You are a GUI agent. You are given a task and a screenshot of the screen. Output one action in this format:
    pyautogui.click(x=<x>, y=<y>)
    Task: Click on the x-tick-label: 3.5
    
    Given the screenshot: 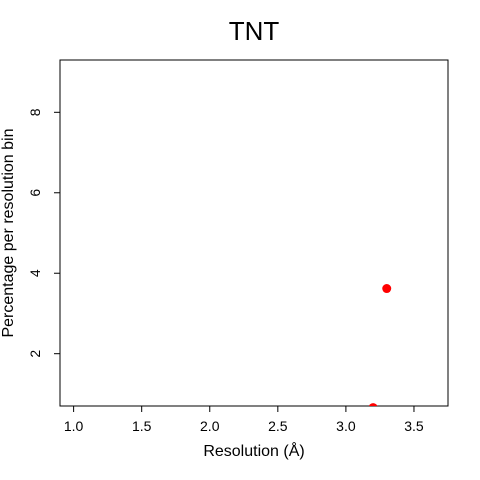 What is the action you would take?
    pyautogui.click(x=414, y=426)
    